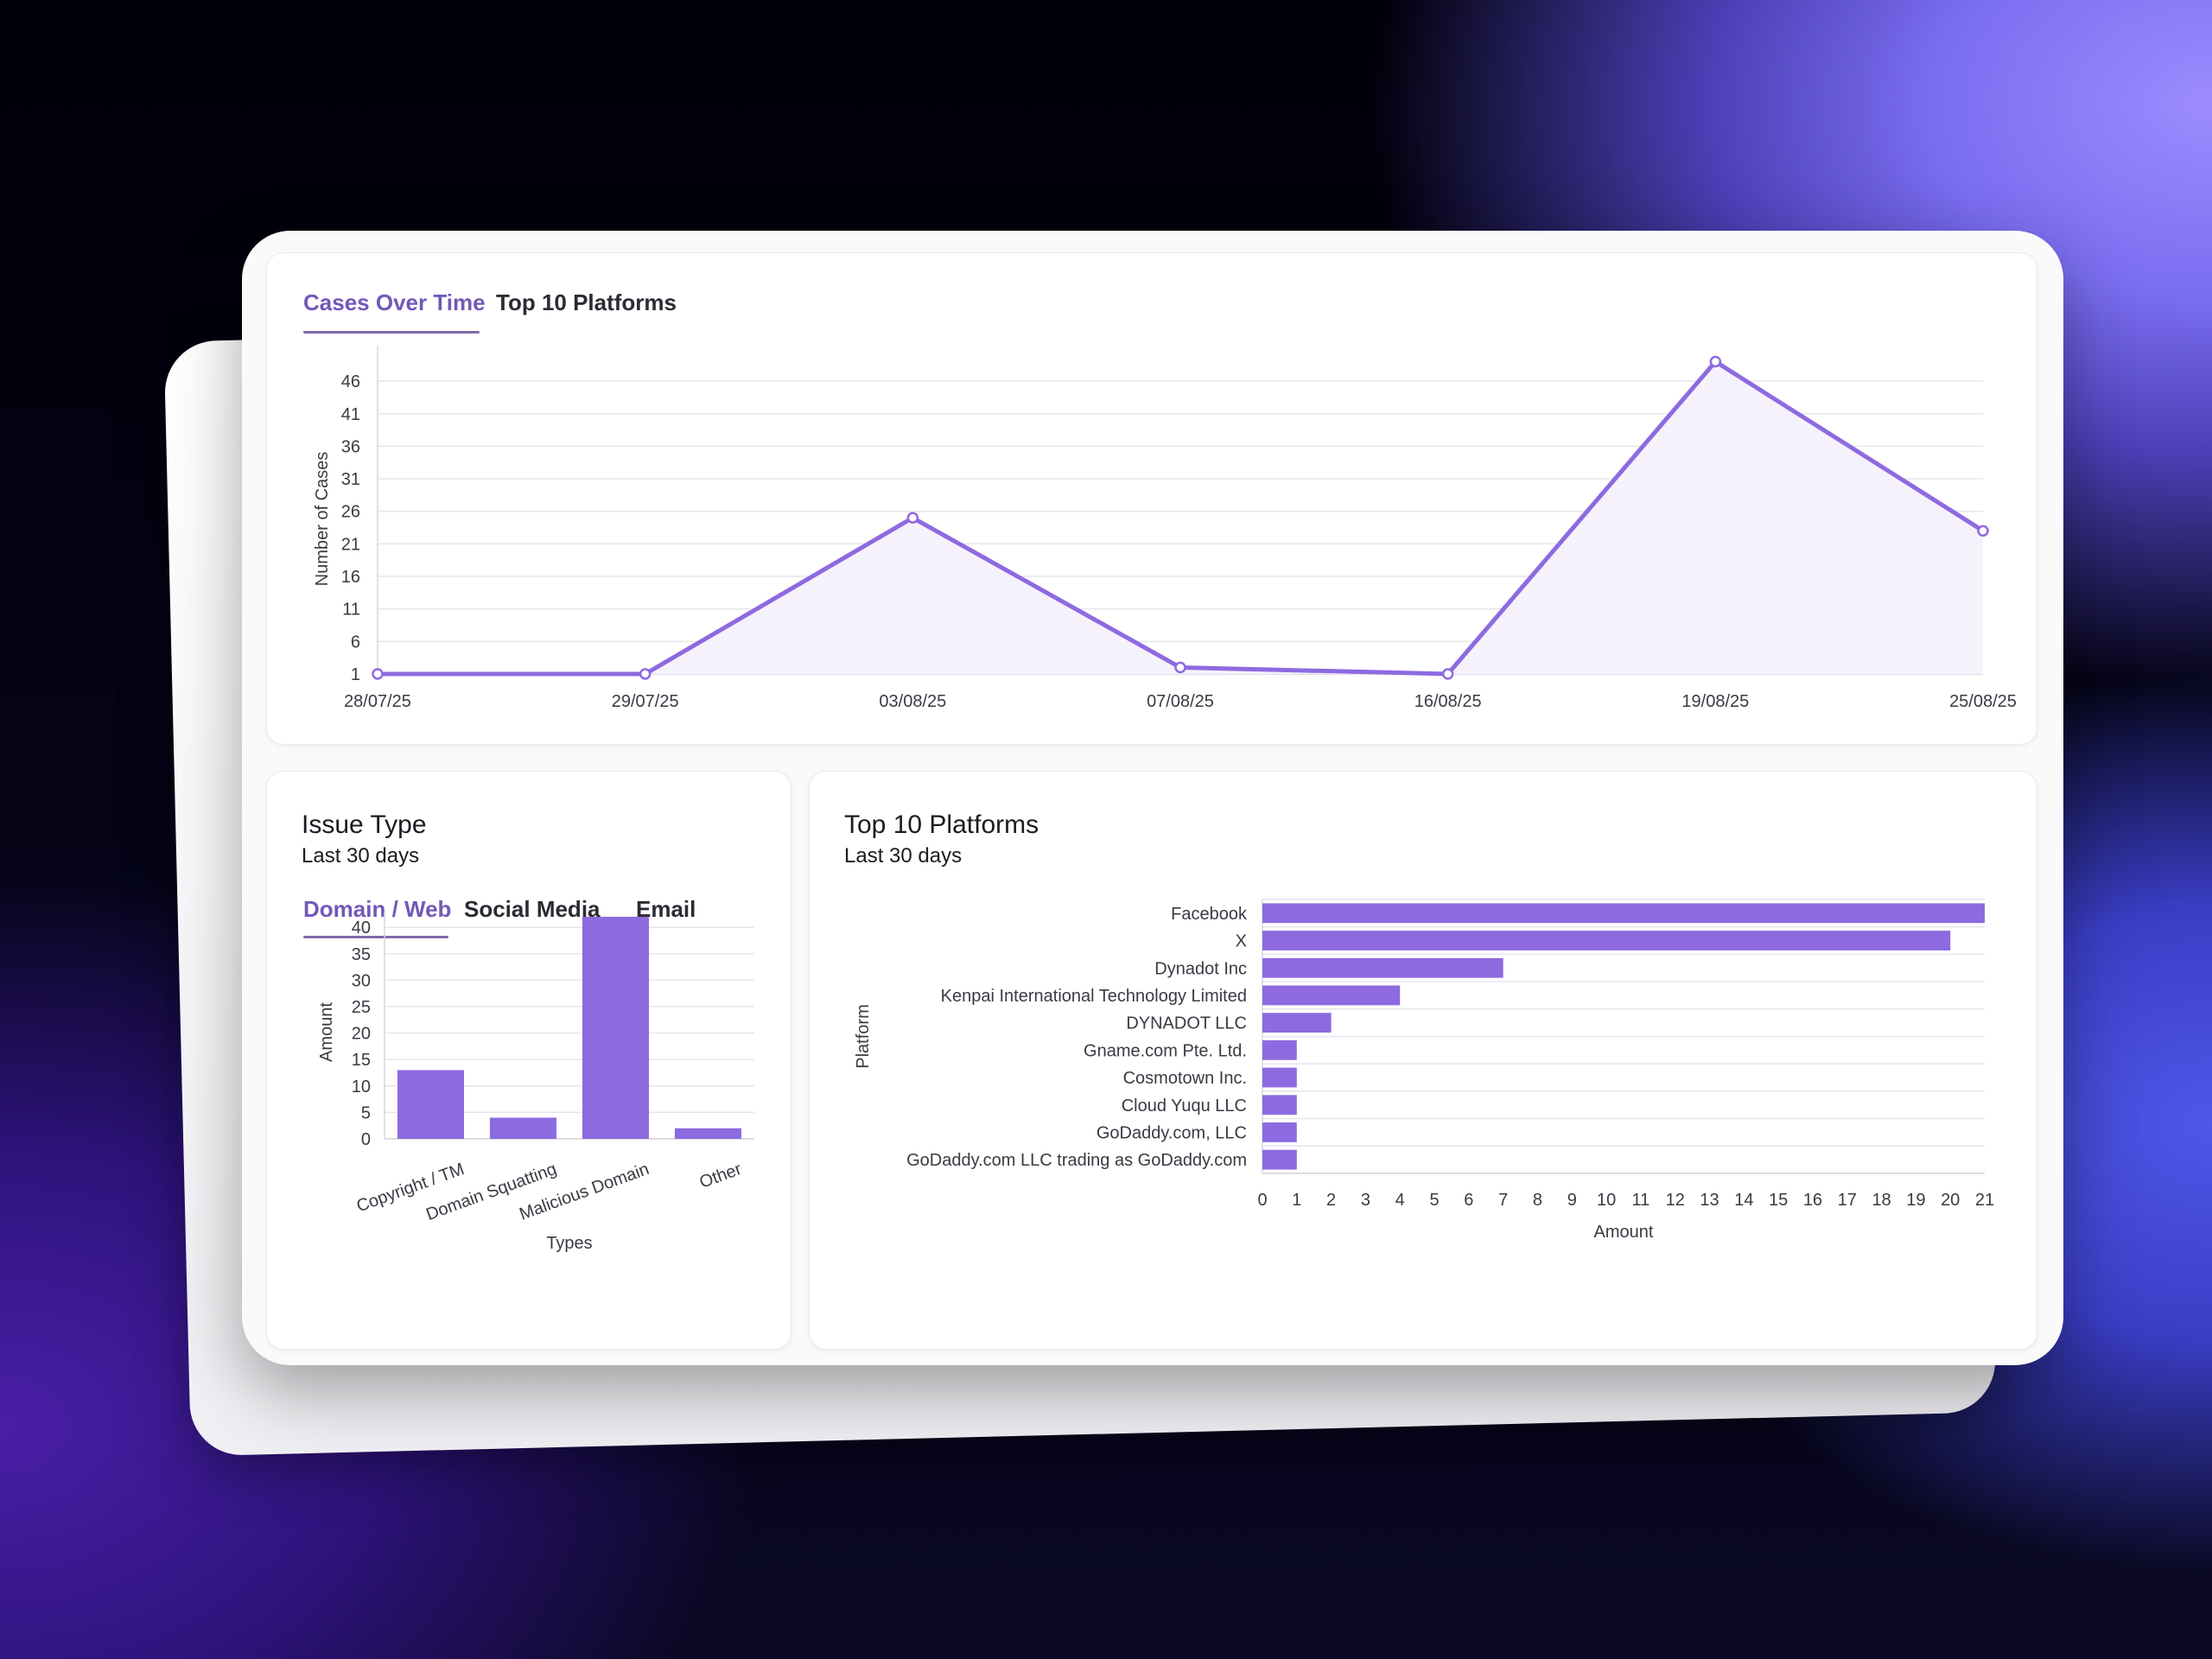 The image size is (2212, 1659). What do you see at coordinates (350, 381) in the screenshot?
I see `y-tick-label: 46` at bounding box center [350, 381].